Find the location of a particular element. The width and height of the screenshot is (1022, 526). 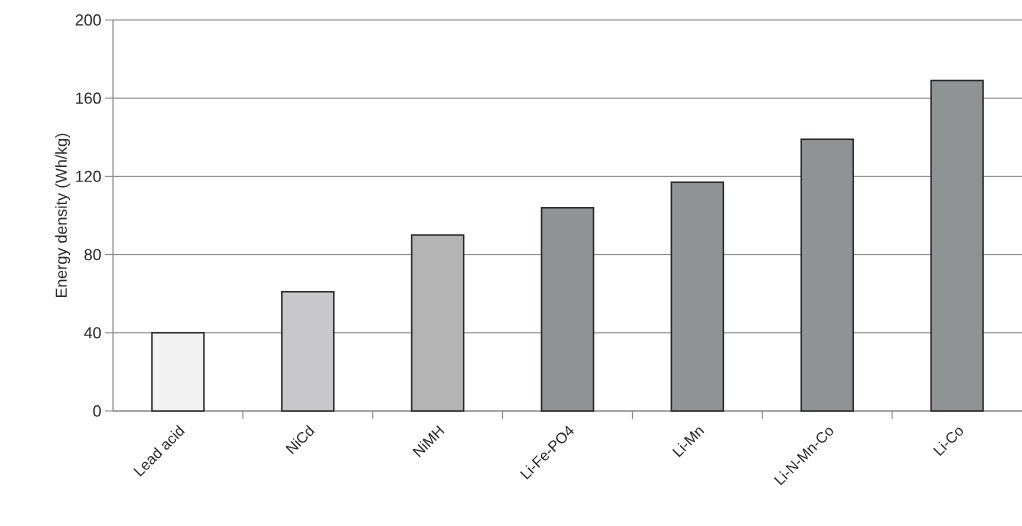

y-tick-label: 80 is located at coordinates (92, 254).